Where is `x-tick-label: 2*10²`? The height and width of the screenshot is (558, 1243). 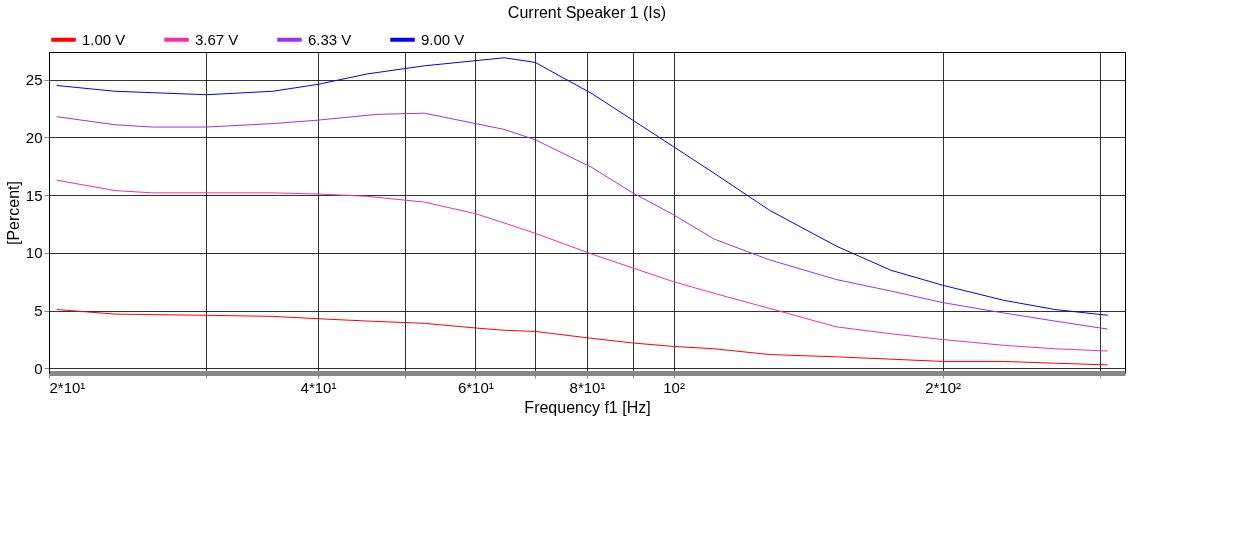 x-tick-label: 2*10² is located at coordinates (943, 387).